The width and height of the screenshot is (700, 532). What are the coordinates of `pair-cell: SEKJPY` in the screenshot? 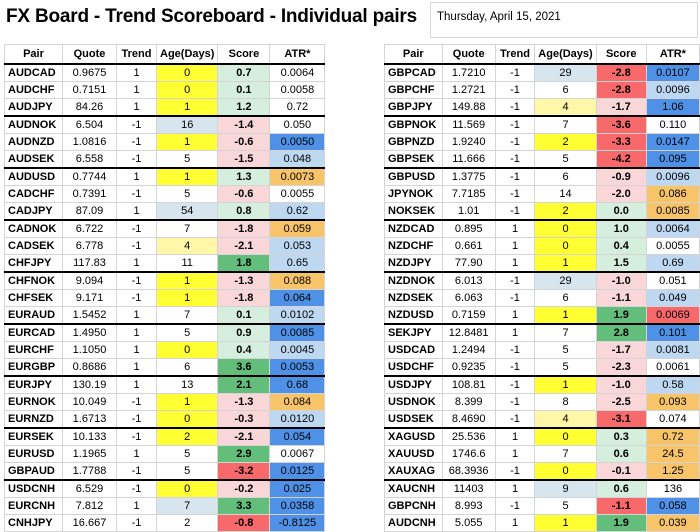 It's located at (413, 332).